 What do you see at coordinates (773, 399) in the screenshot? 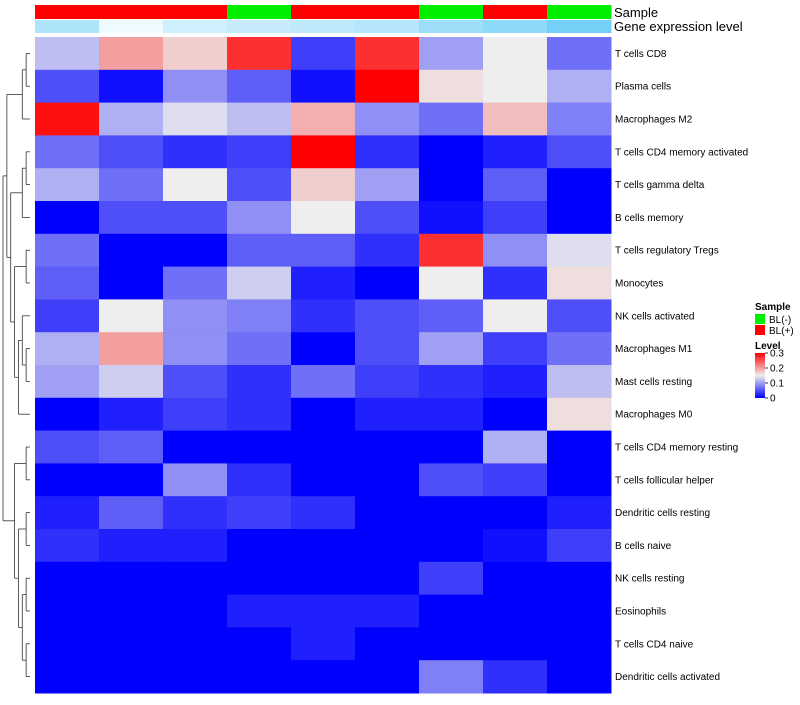
I see `legend-level-tick-label: 0` at bounding box center [773, 399].